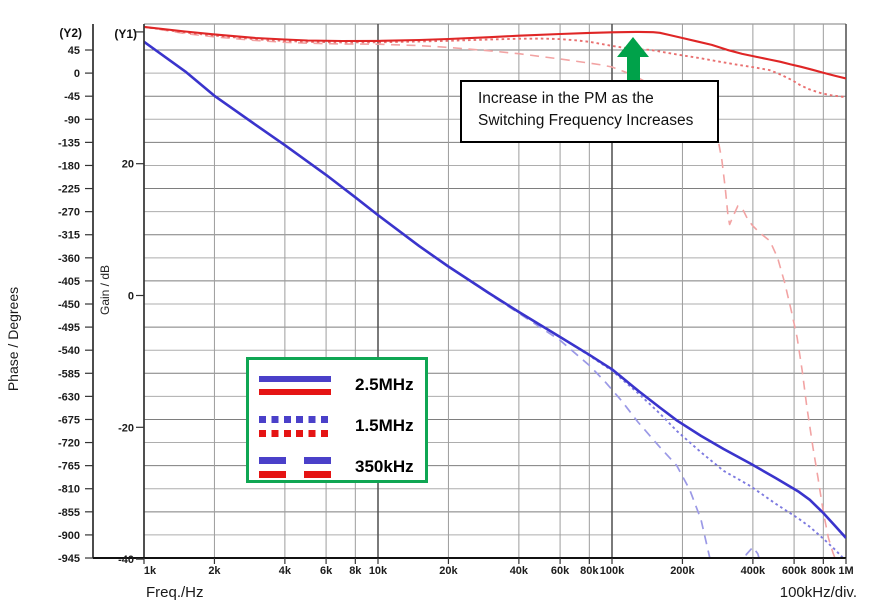 The image size is (869, 614). I want to click on phase-tick-label: -900, so click(69, 536).